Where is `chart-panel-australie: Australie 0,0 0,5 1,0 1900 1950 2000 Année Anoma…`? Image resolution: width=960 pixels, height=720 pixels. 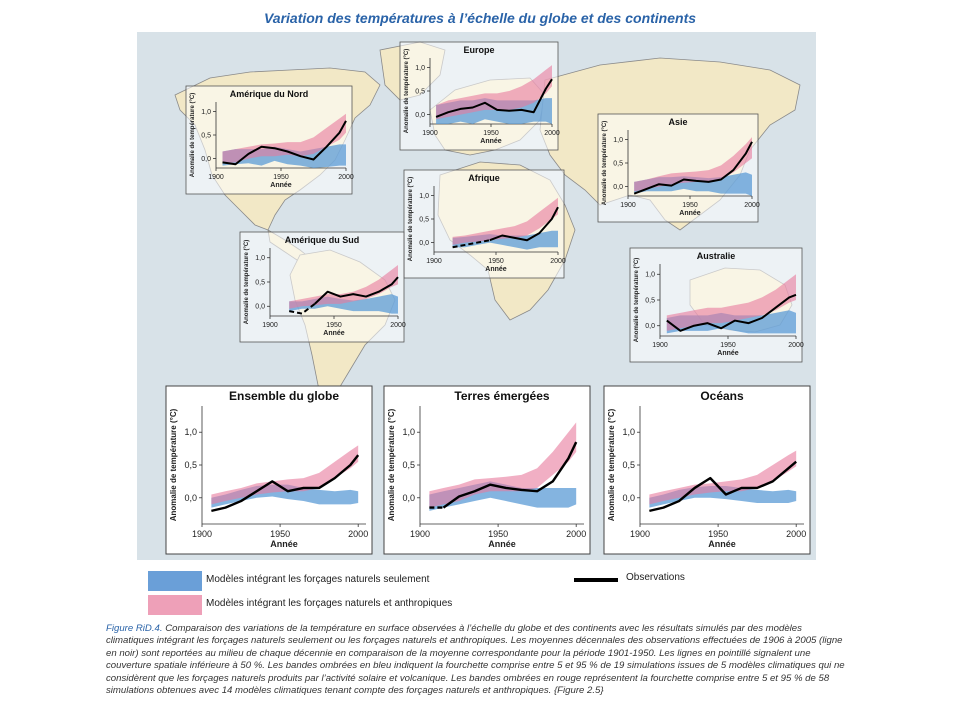
chart-panel-australie: Australie 0,0 0,5 1,0 1900 1950 2000 Année Anoma… is located at coordinates (716, 305).